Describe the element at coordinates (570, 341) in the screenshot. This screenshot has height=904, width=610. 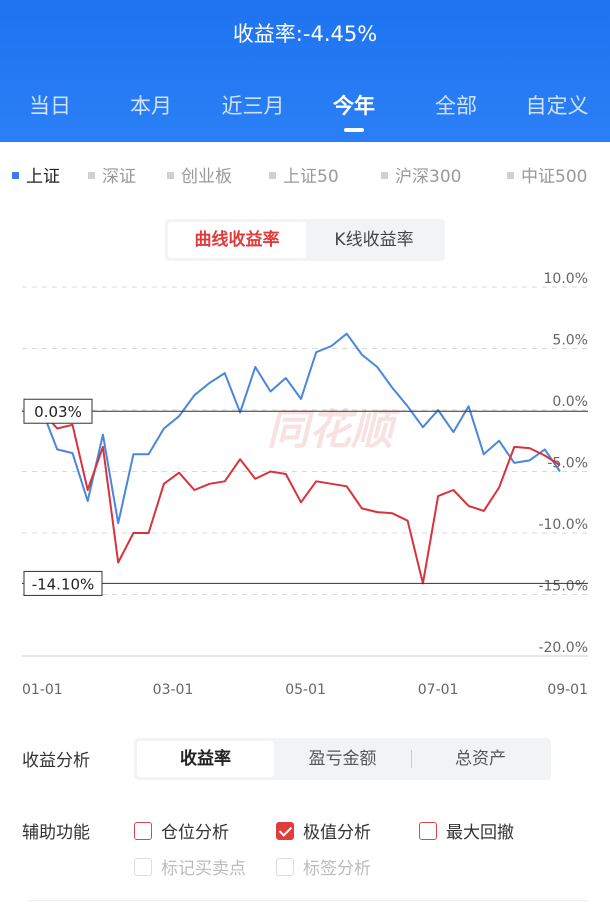
I see `y-tick-label: 5.0%` at that location.